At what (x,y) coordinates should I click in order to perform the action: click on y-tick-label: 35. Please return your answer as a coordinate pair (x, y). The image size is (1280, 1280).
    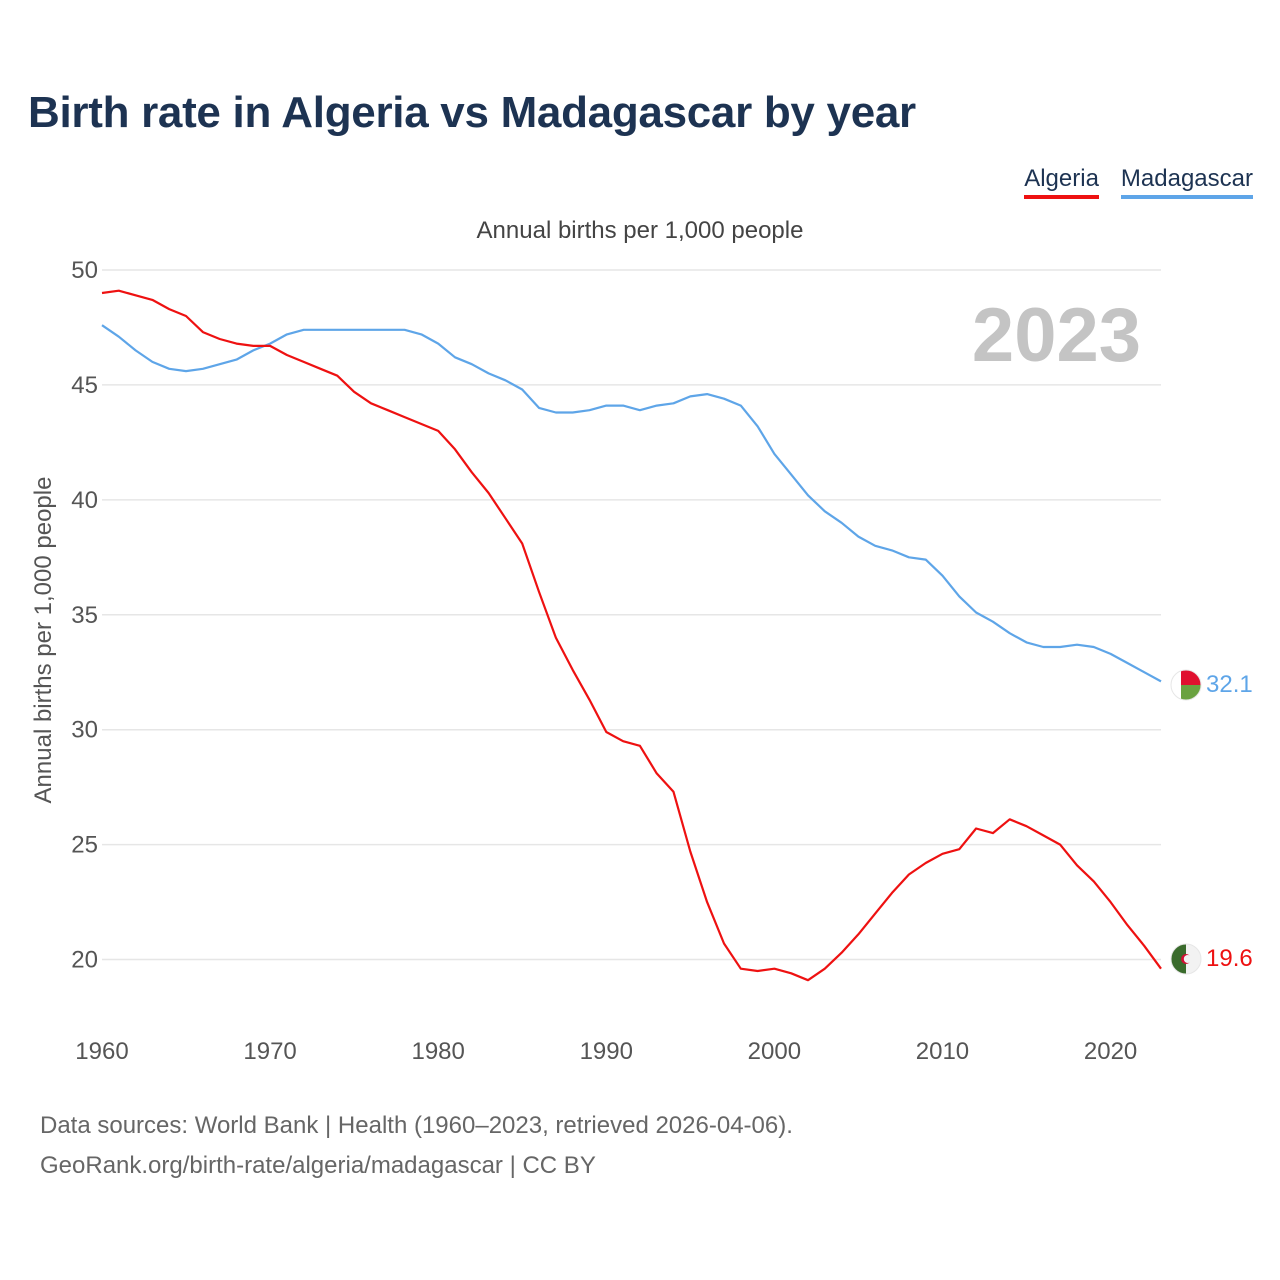
    Looking at the image, I should click on (84, 615).